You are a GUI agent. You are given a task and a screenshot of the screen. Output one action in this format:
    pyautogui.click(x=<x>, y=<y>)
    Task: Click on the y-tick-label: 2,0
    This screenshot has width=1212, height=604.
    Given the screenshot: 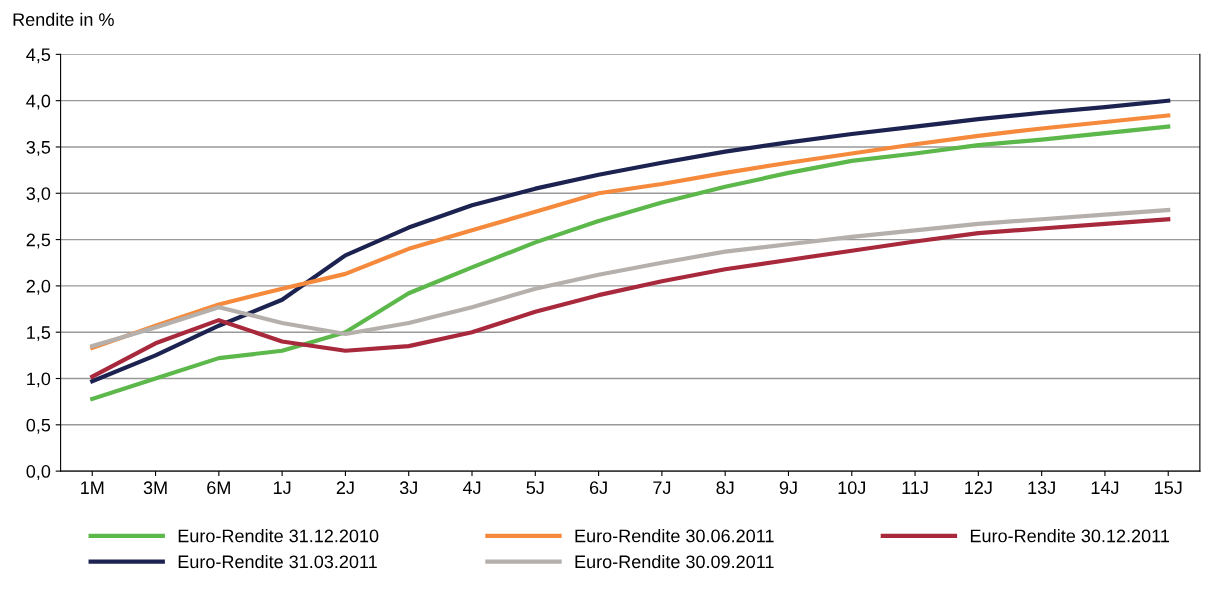 What is the action you would take?
    pyautogui.click(x=38, y=287)
    